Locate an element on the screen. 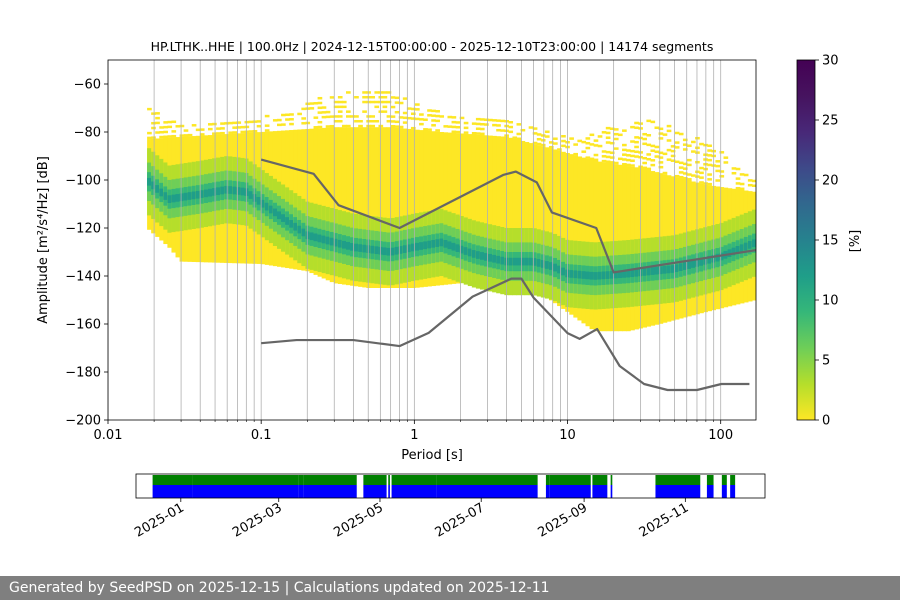 This screenshot has height=600, width=900. colorbar-ticks: 0 5 10 15 20 25 30 is located at coordinates (827, 241).